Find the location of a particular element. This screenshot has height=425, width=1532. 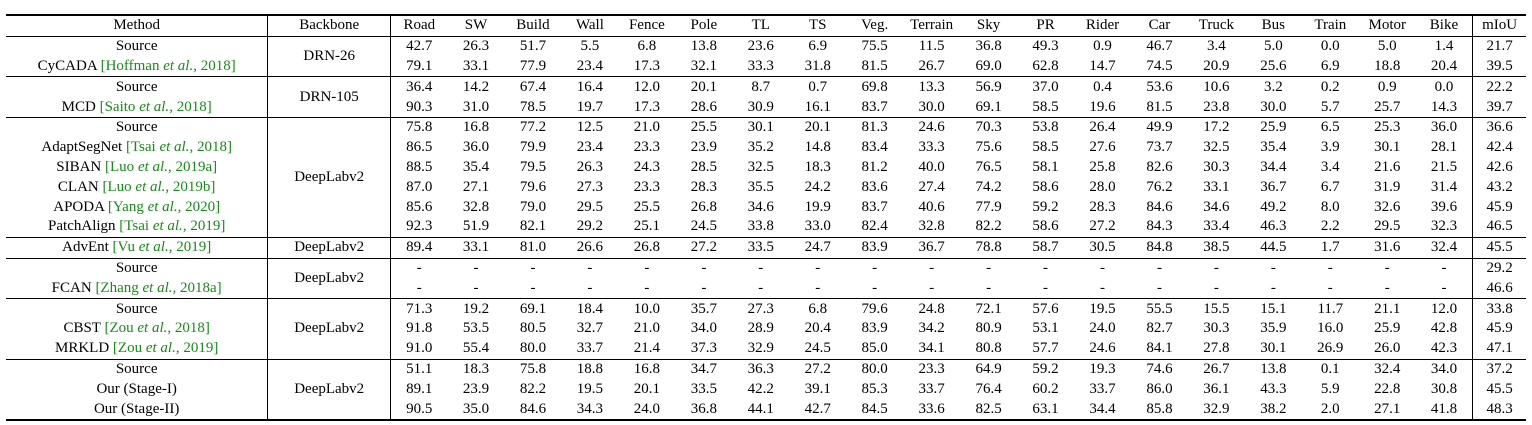

value-cell: 23.4 is located at coordinates (590, 147).